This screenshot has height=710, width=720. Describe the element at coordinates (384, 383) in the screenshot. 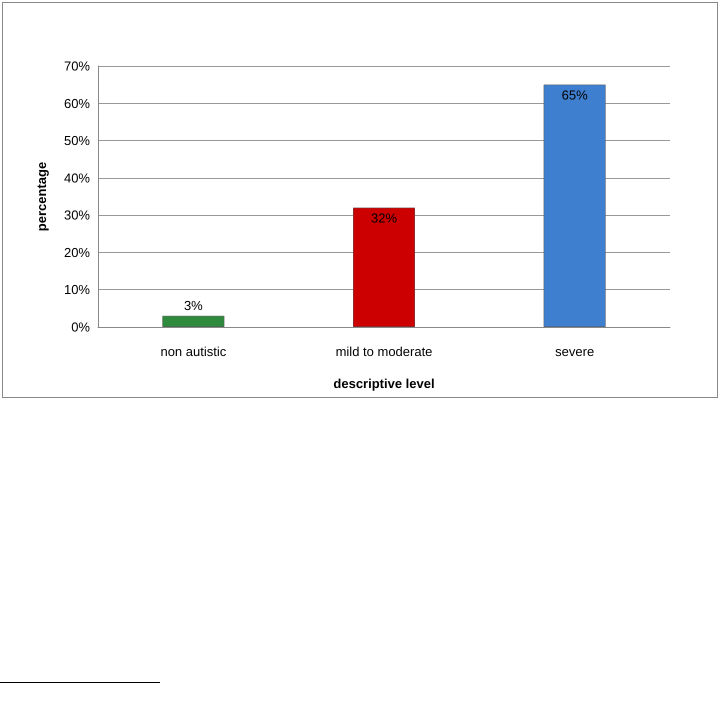

I see `x-axis-title: descriptive level` at that location.